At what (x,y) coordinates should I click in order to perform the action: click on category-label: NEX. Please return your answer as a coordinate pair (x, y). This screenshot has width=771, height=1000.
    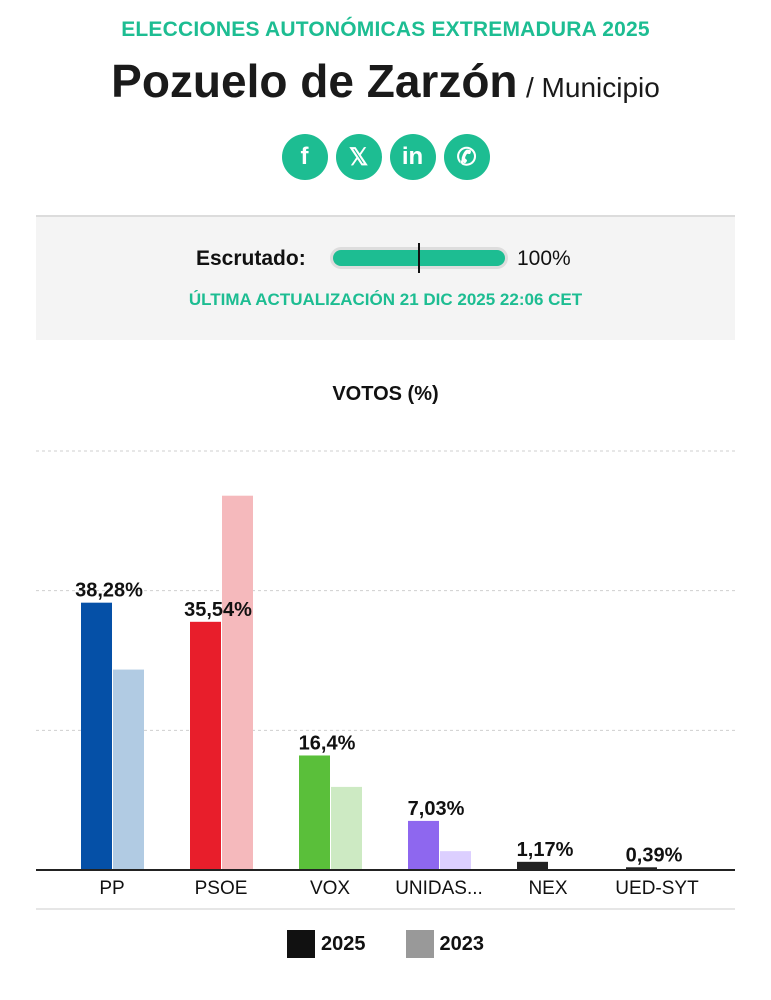
    Looking at the image, I should click on (547, 888).